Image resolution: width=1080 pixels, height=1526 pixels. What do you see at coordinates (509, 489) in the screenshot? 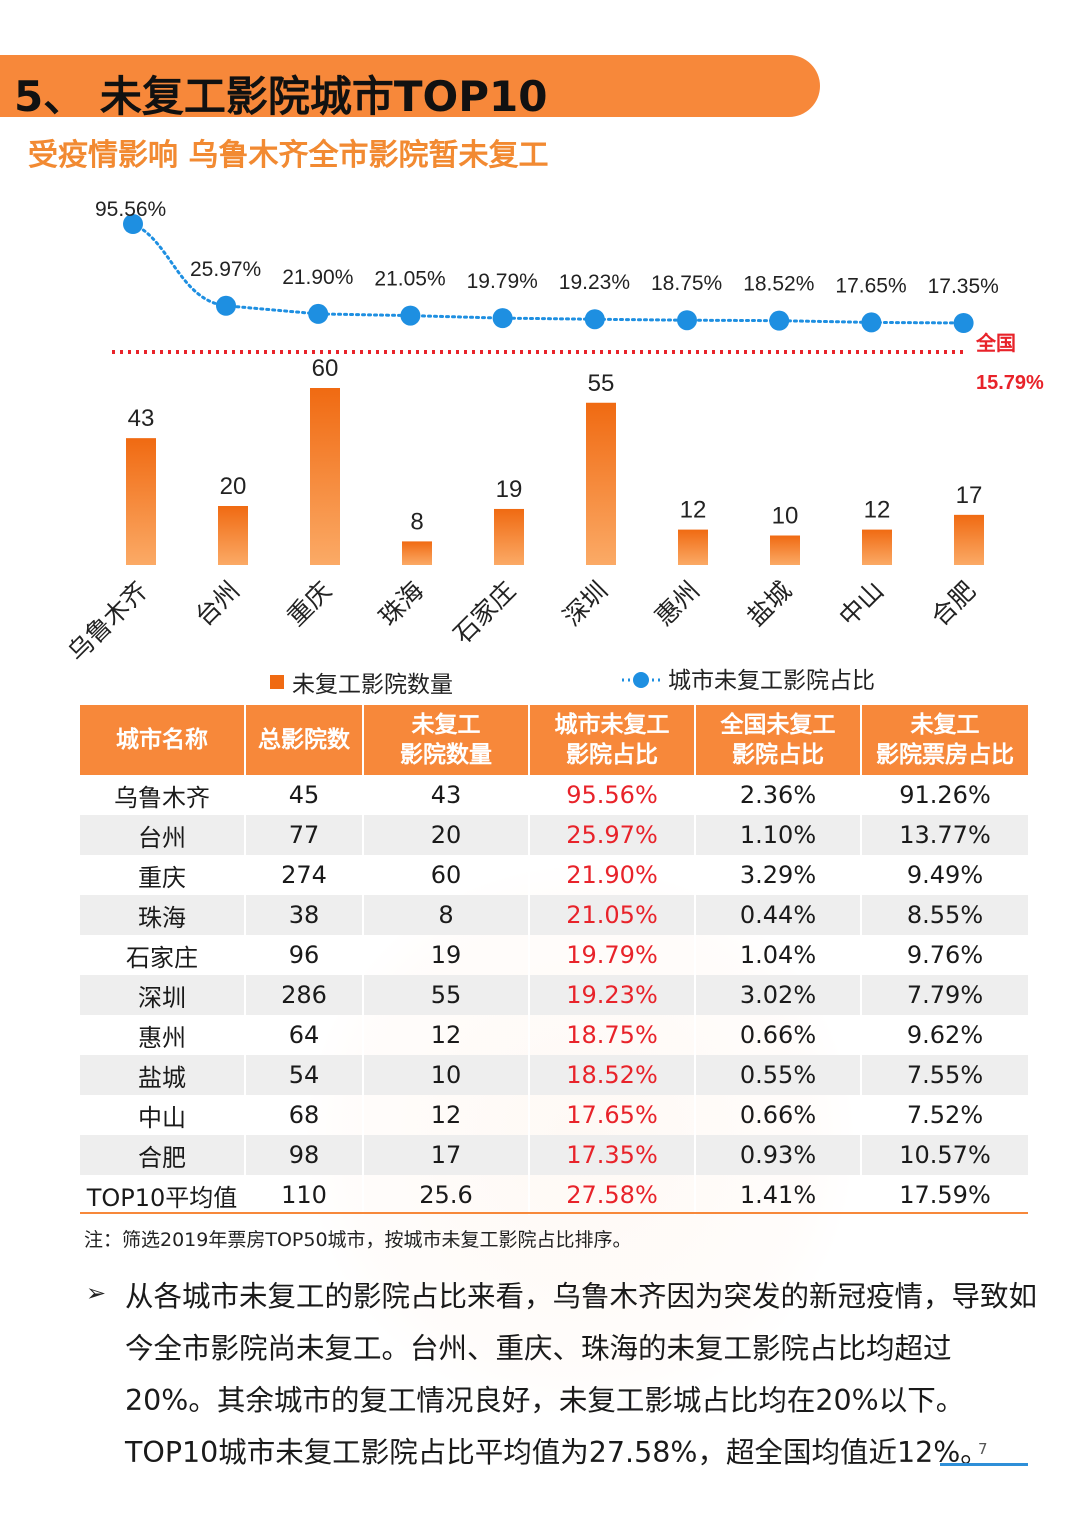
I see `bar-value-label: 19` at bounding box center [509, 489].